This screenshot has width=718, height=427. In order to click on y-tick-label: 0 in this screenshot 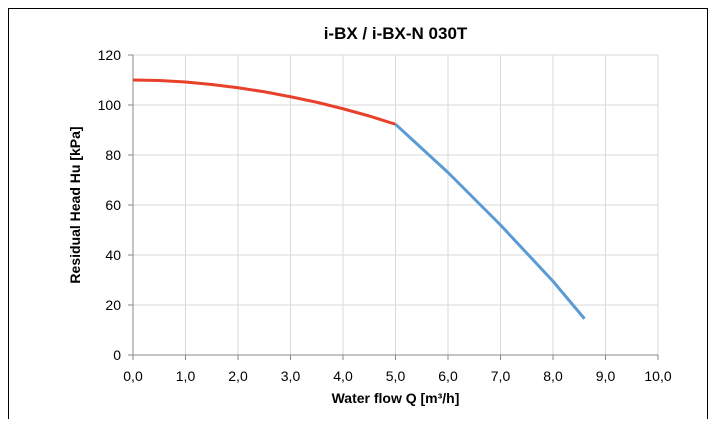, I will do `click(117, 355)`.